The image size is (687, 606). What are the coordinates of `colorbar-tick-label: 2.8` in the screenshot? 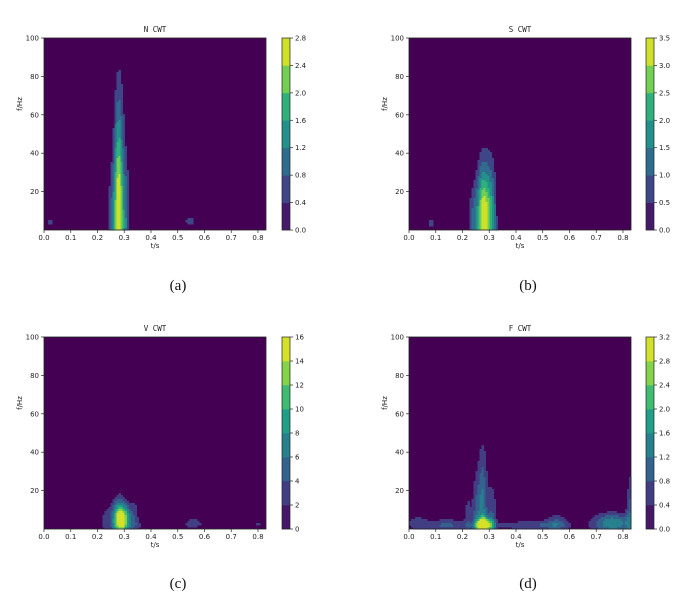 It's located at (664, 362).